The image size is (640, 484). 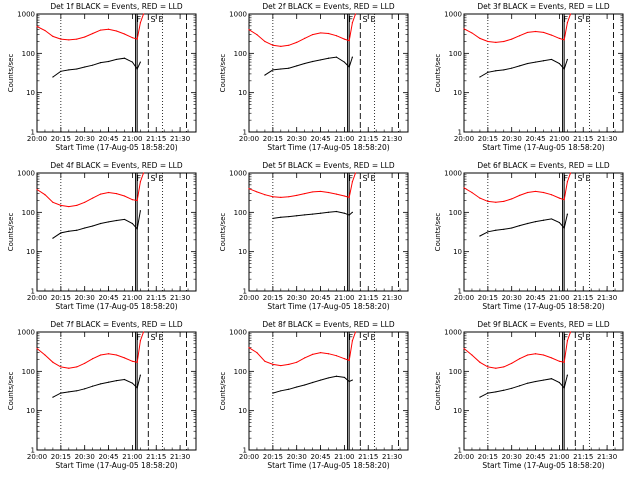 What do you see at coordinates (543, 324) in the screenshot?
I see `panel-title: Det 9f BLACK = Events, RED = LLD` at bounding box center [543, 324].